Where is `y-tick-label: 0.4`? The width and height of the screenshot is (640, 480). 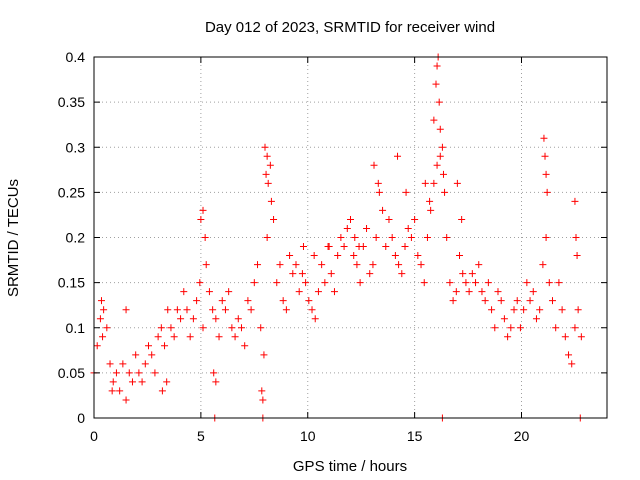
y-tick-label: 0.4 is located at coordinates (76, 57).